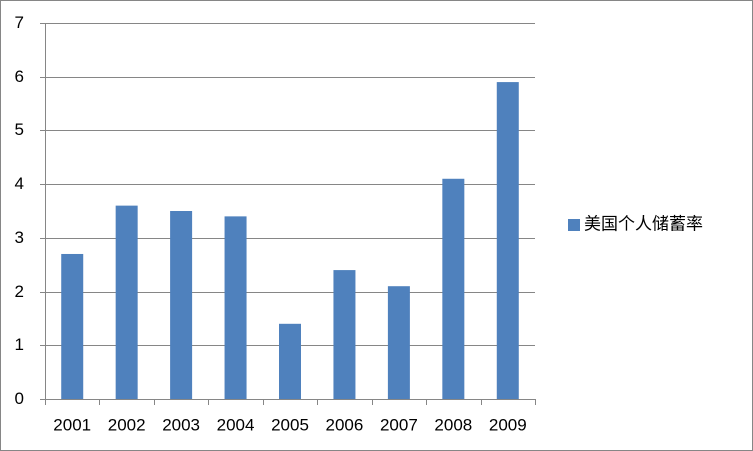 The height and width of the screenshot is (451, 753). Describe the element at coordinates (19, 344) in the screenshot. I see `y-tick-label: 1` at that location.